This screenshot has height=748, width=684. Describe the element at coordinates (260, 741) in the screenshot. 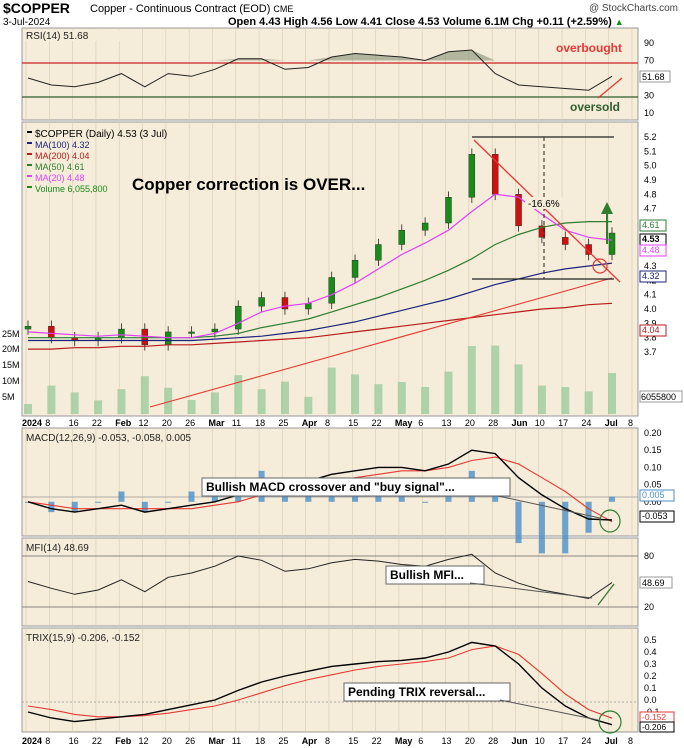

I see `x-label-bottom-10: 18` at that location.